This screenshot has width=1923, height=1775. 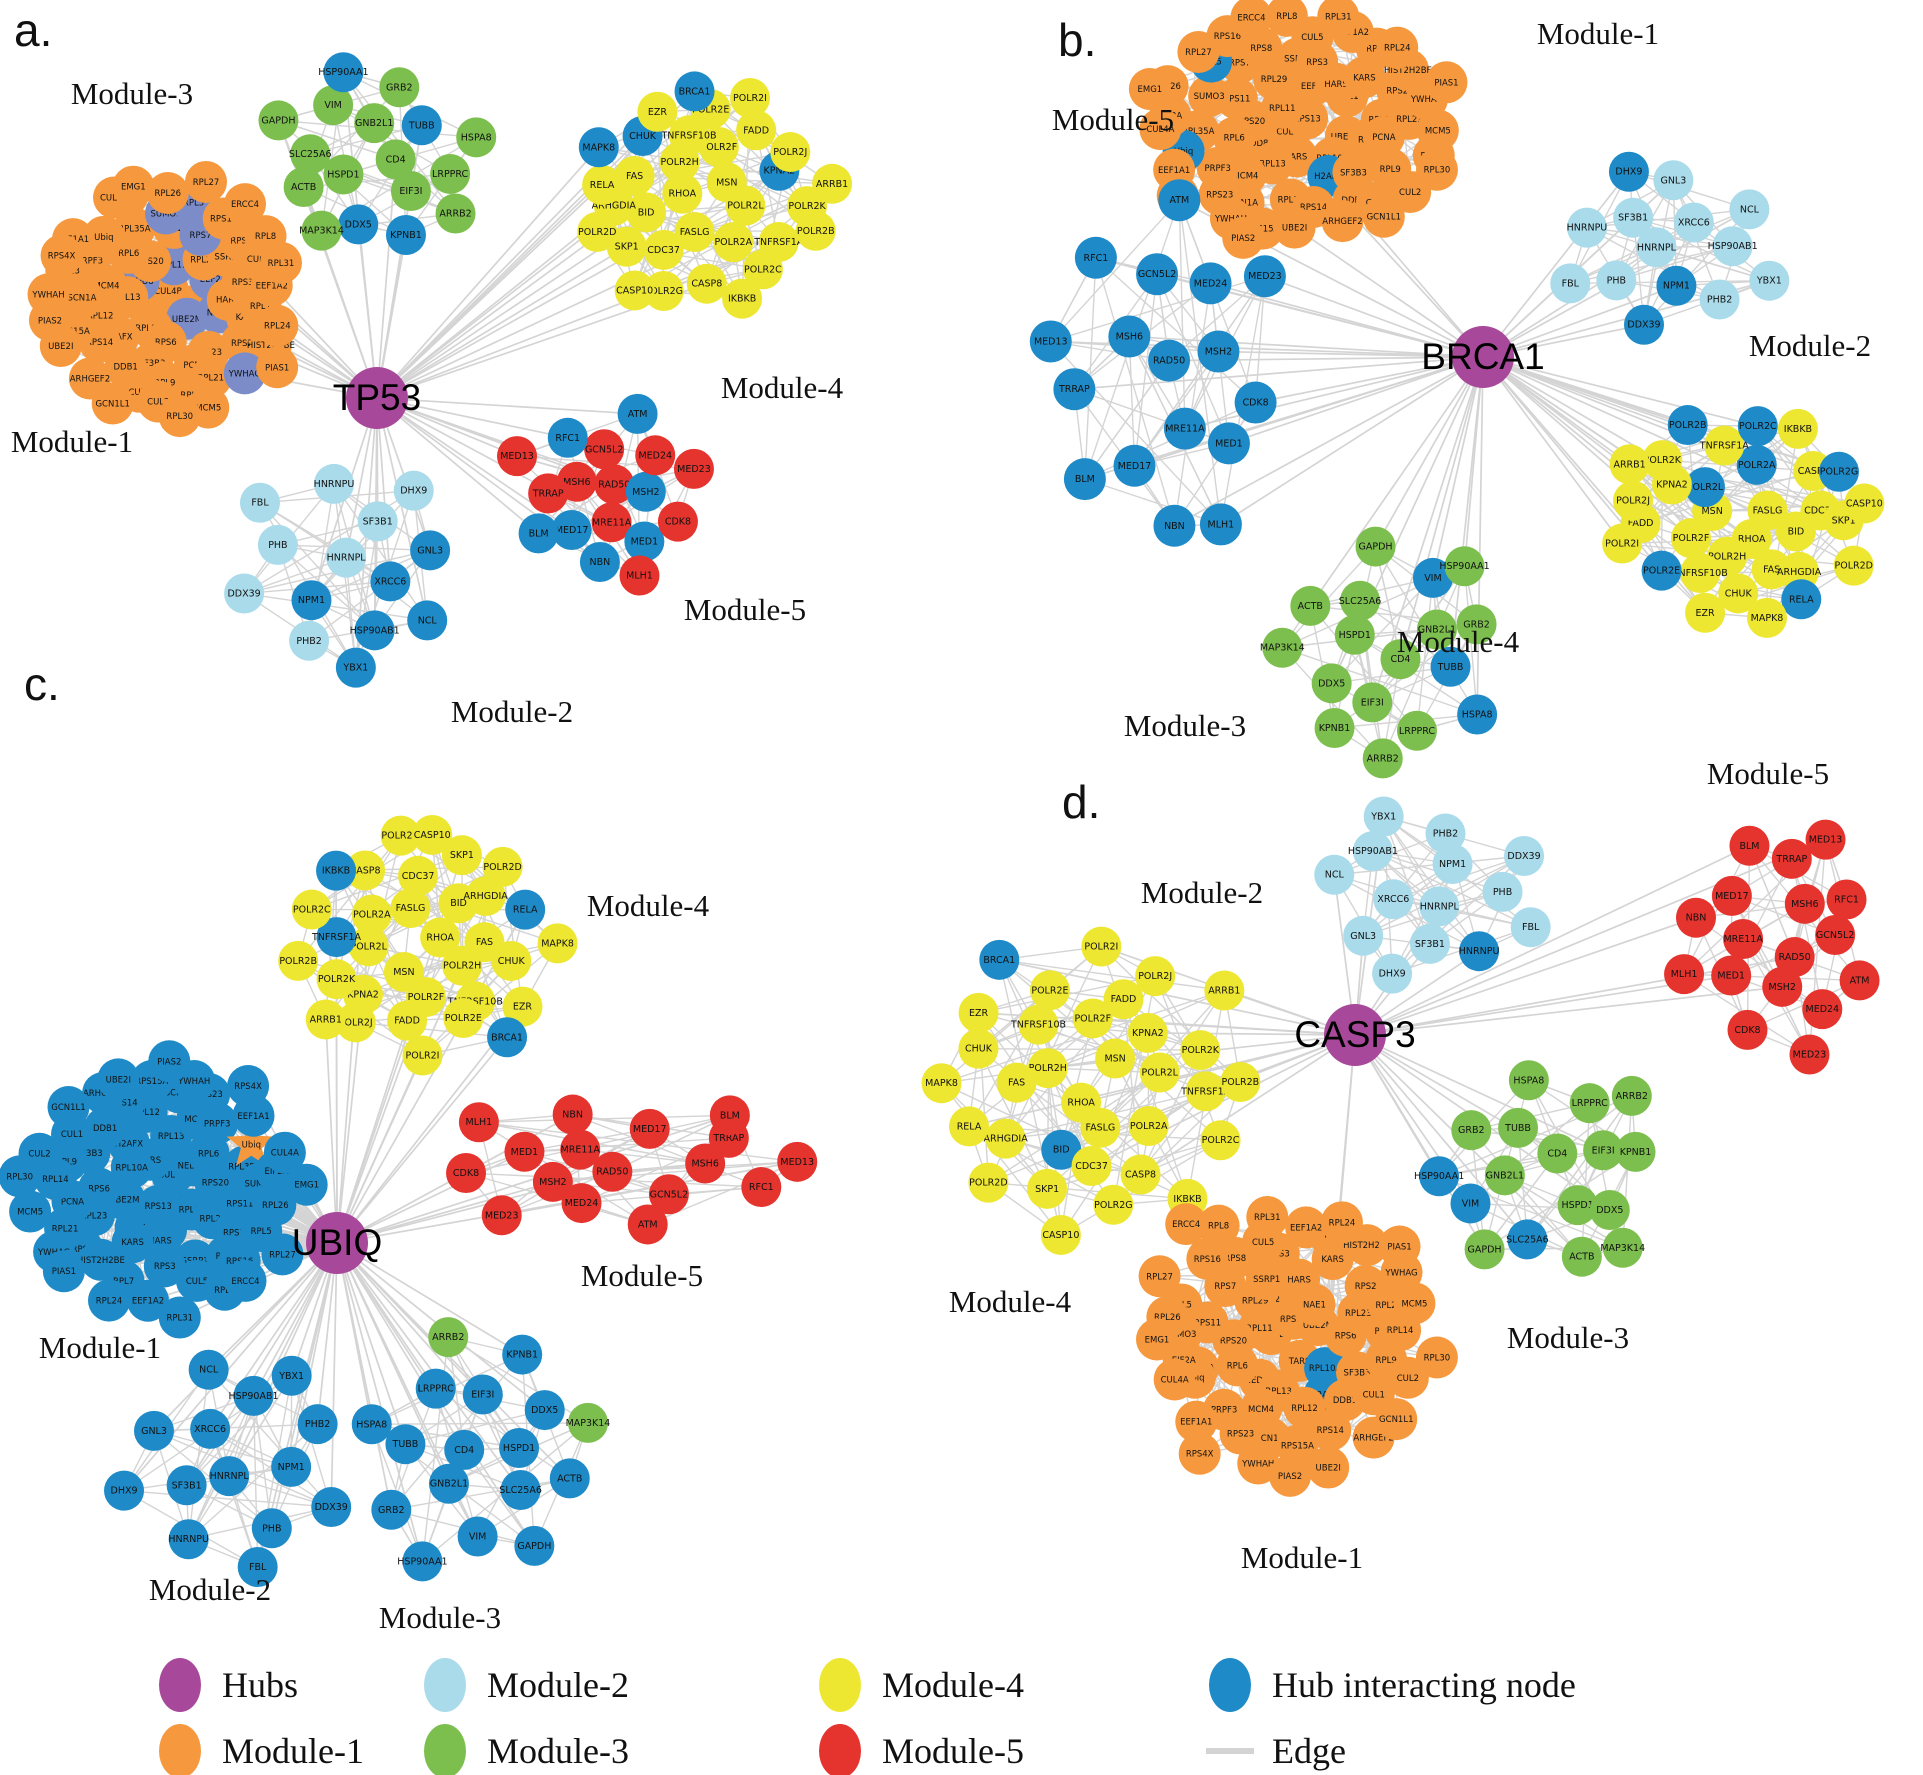 I want to click on gene-node-YWHAG, so click(x=244, y=373).